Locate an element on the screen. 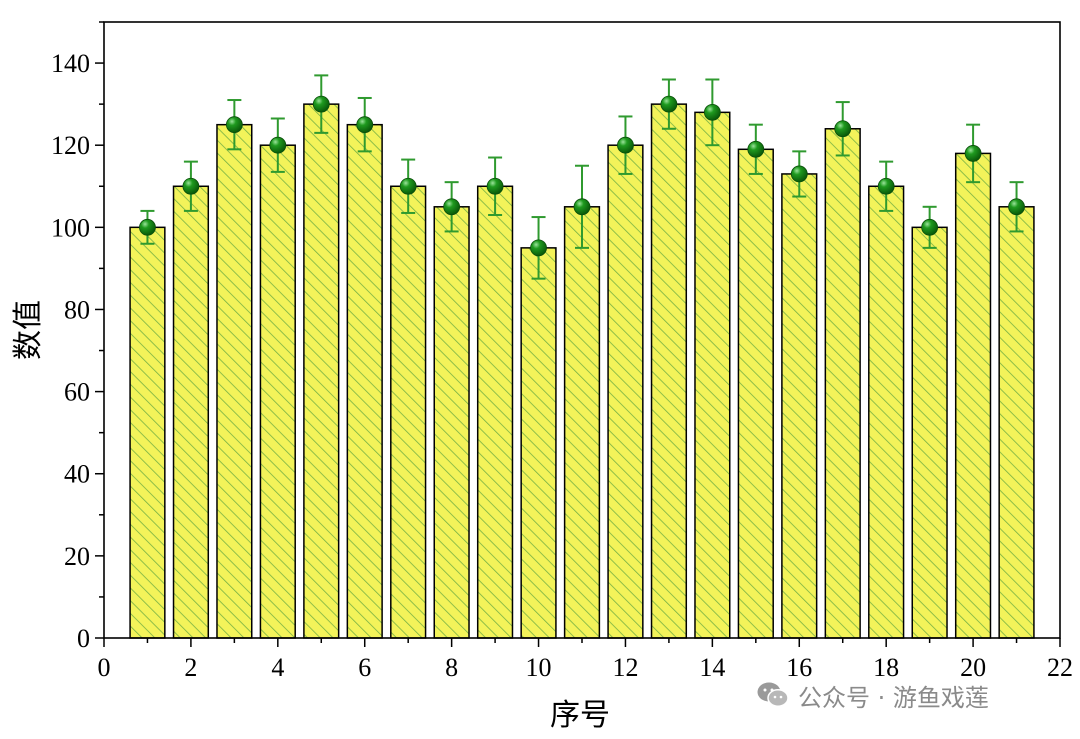 The width and height of the screenshot is (1080, 739). y-tick-label: 60 is located at coordinates (77, 392).